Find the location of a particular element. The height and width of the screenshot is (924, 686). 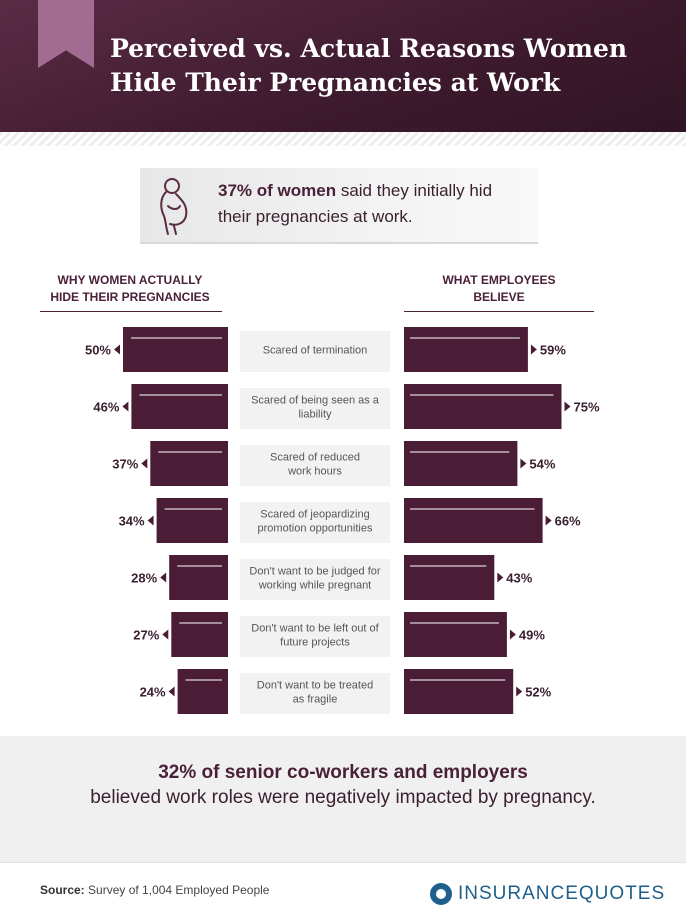

source-label: Source: is located at coordinates (62, 890).